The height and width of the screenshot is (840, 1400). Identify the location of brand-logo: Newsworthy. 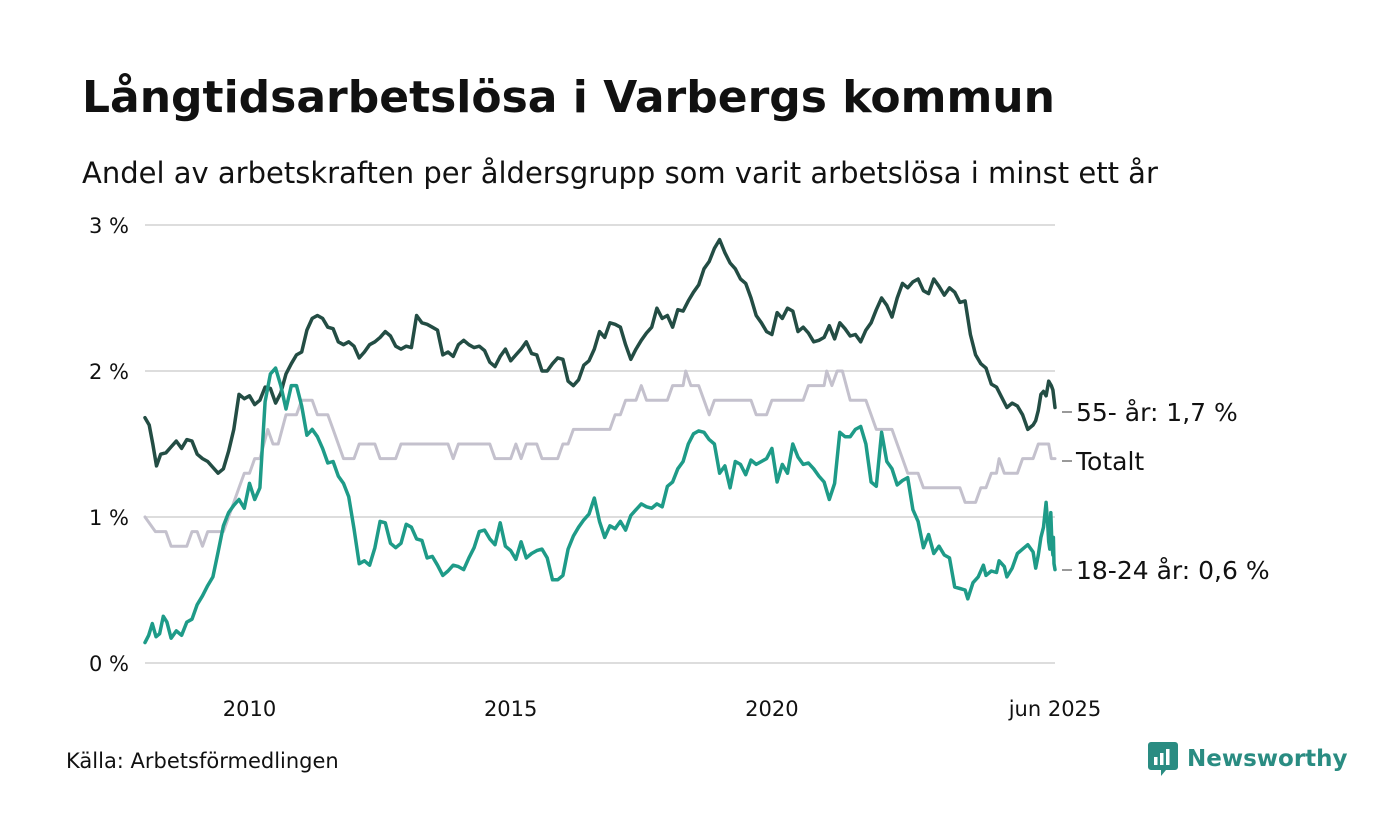
(1248, 759).